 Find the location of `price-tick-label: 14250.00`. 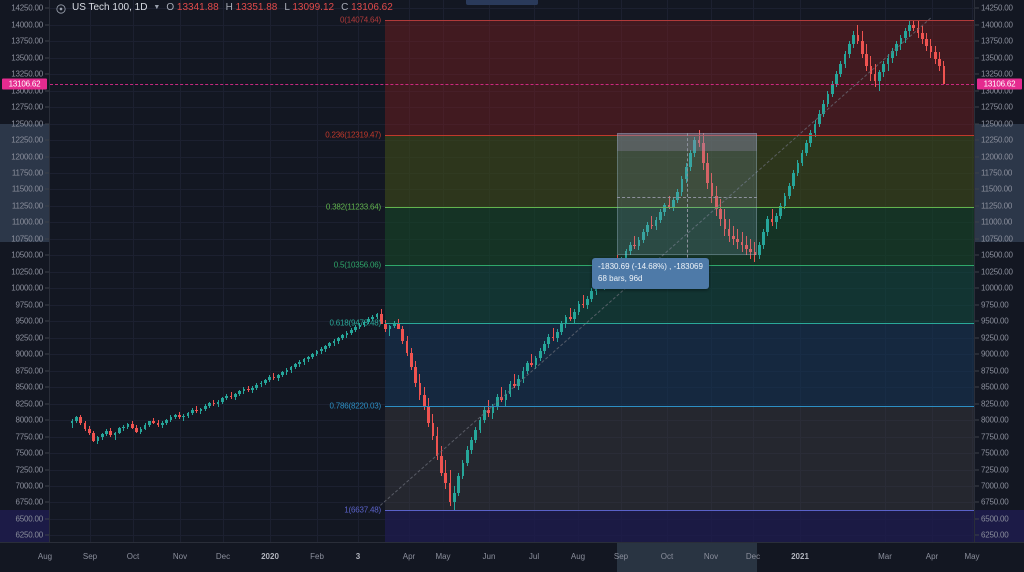

price-tick-label: 14250.00 is located at coordinates (997, 8).